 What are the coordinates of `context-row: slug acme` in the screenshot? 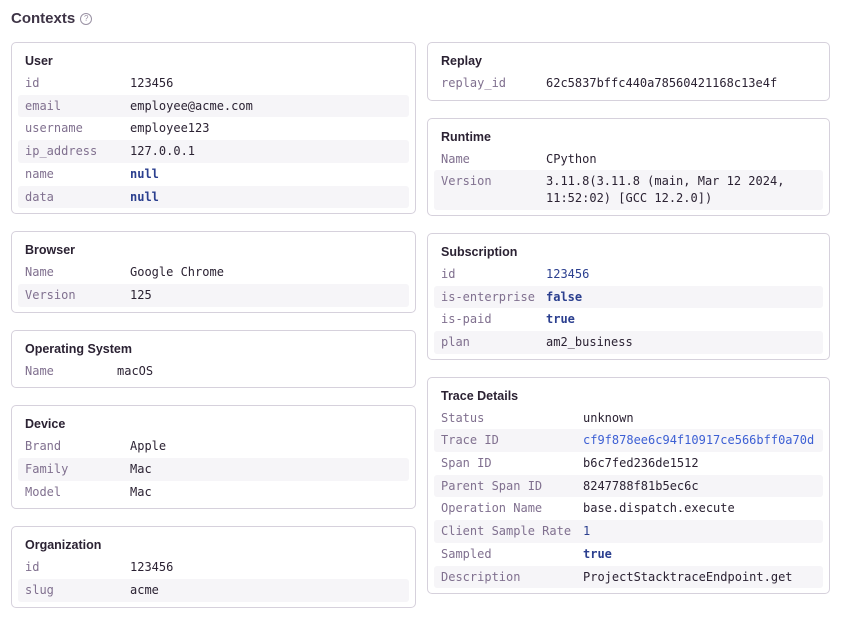 It's located at (213, 590).